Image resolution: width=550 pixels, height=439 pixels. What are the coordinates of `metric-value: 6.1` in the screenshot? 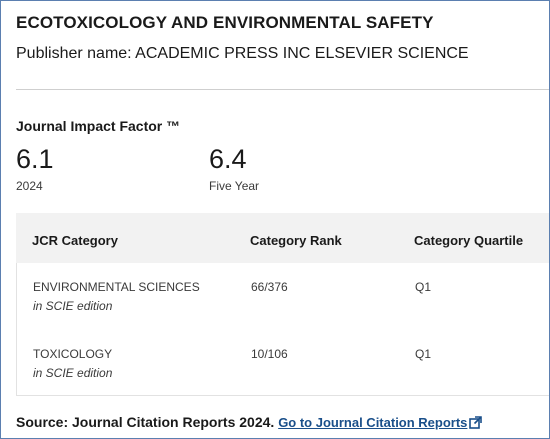 It's located at (35, 159).